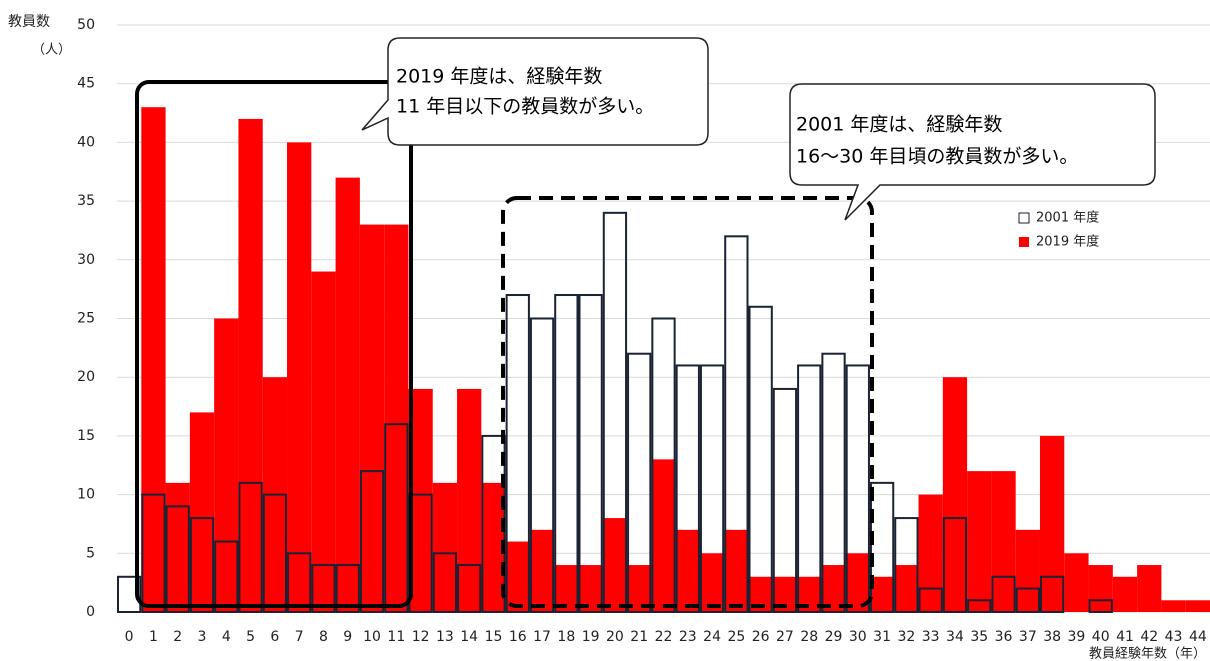 The image size is (1210, 661). I want to click on x-tick-label: 7, so click(299, 637).